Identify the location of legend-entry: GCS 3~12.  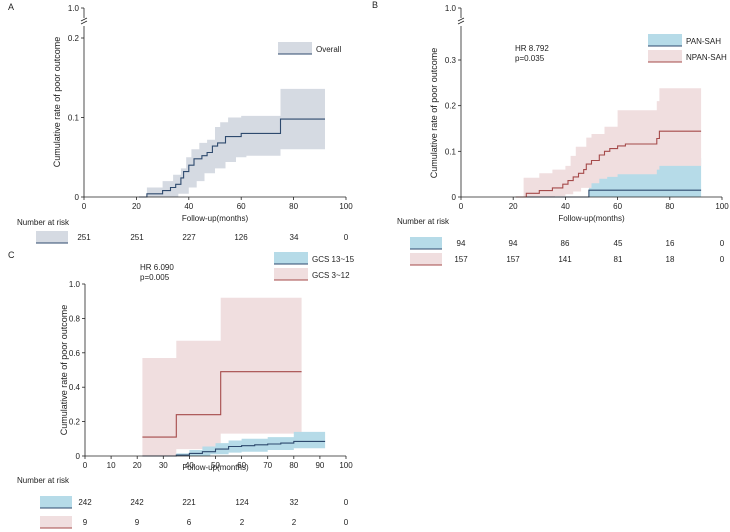
(312, 274).